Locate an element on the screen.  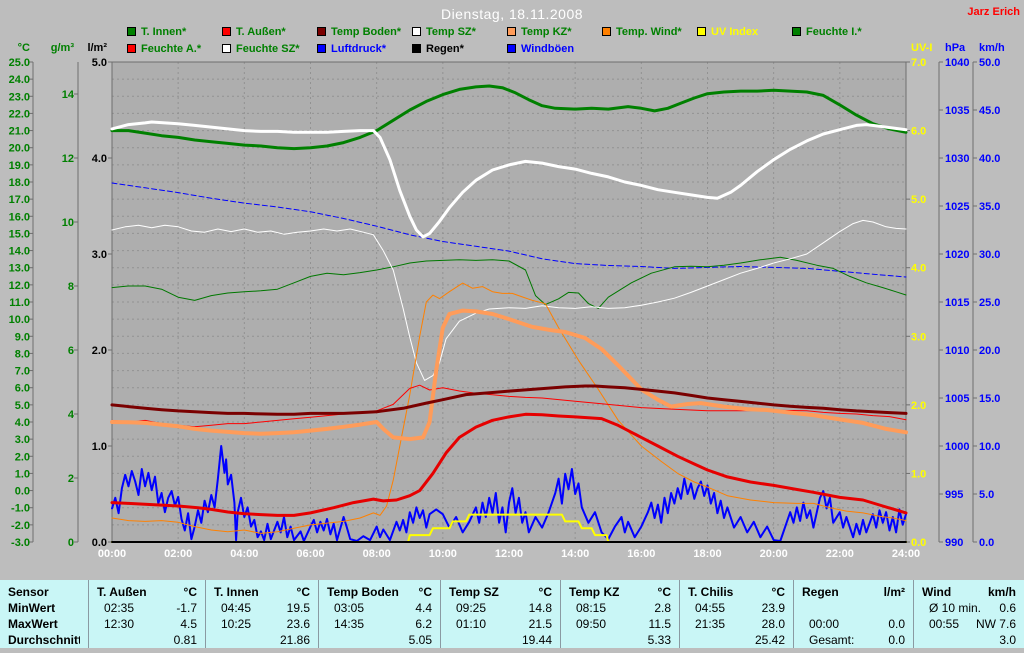
tick-label-gm3: 14 is located at coordinates (68, 95).